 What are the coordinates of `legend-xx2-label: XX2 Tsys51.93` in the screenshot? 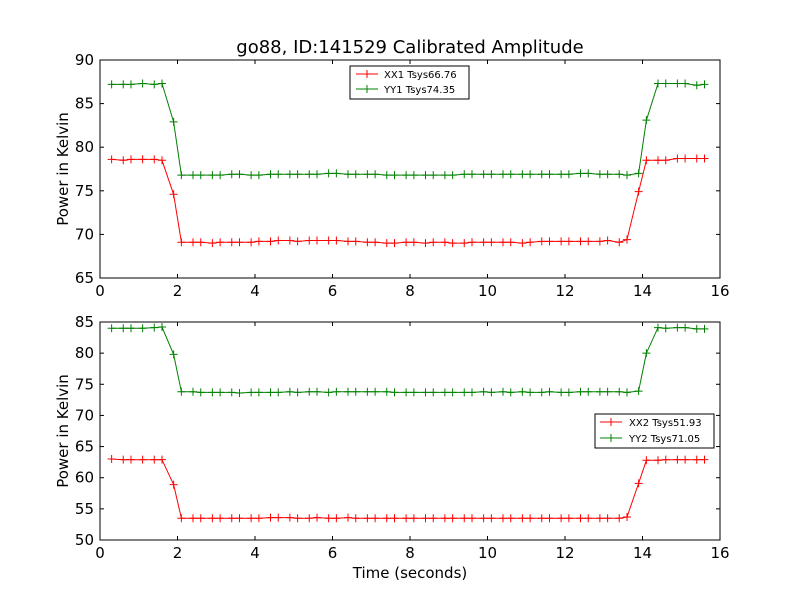 It's located at (665, 423).